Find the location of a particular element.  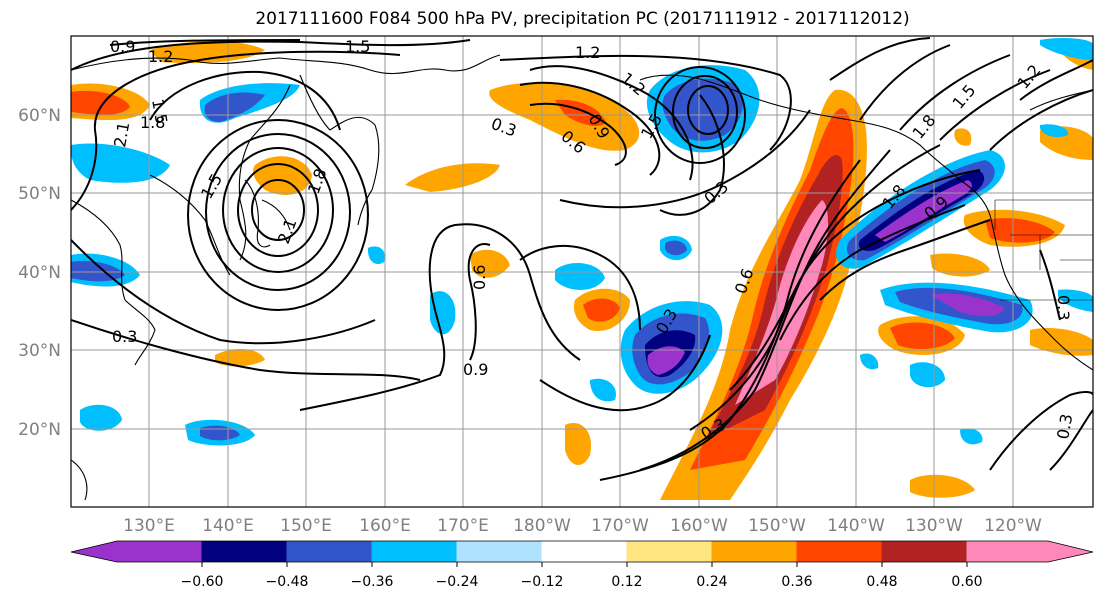

colorbar-tick-label: 0.12 is located at coordinates (626, 582).